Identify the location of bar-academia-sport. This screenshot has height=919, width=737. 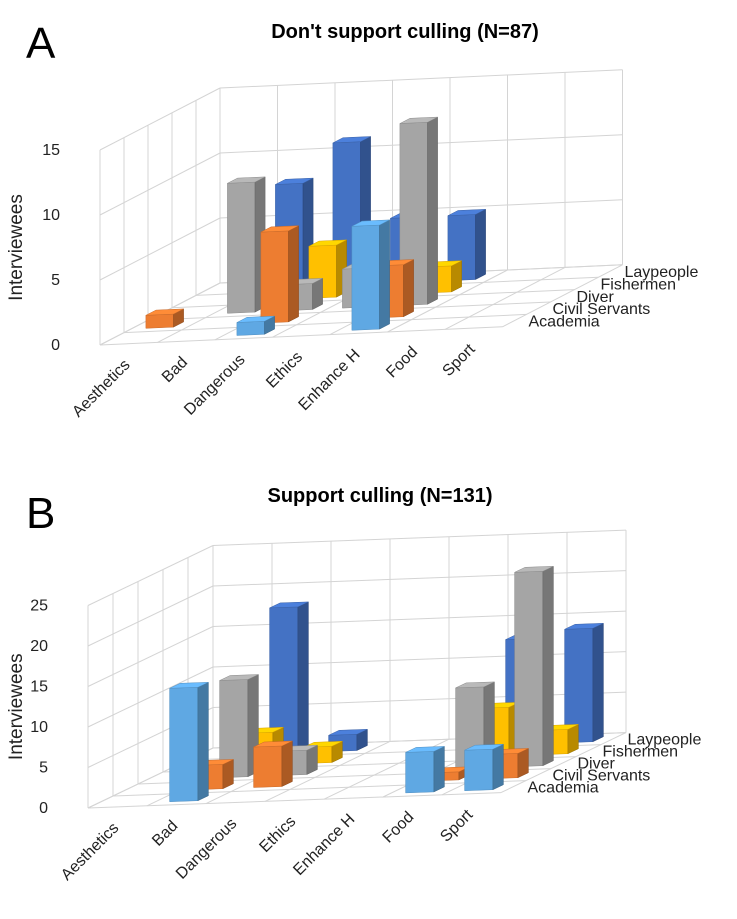
(484, 767).